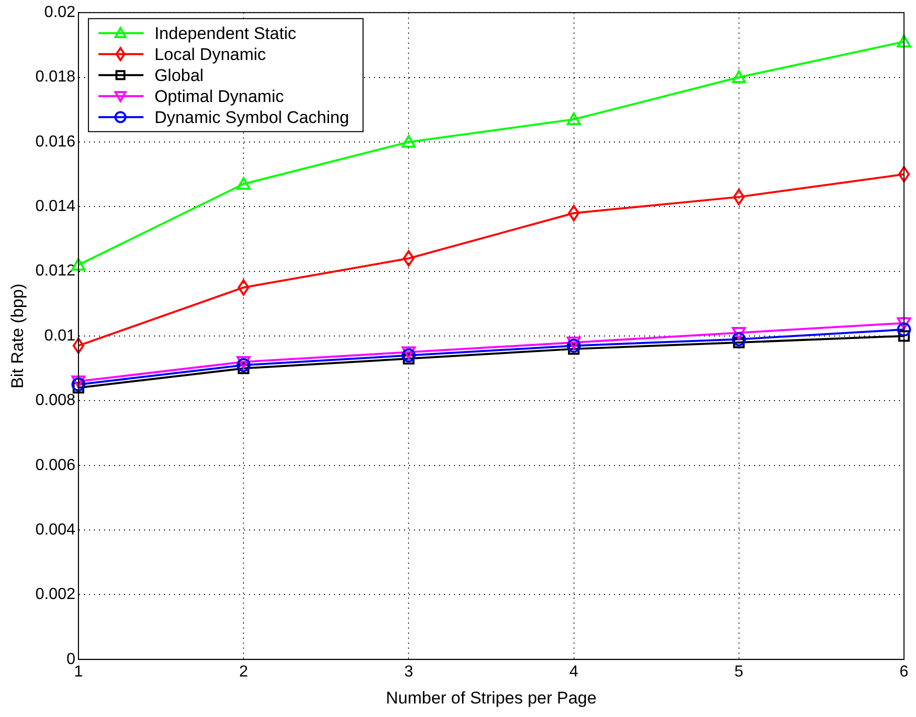  Describe the element at coordinates (225, 33) in the screenshot. I see `legend-label: Independent Static` at that location.